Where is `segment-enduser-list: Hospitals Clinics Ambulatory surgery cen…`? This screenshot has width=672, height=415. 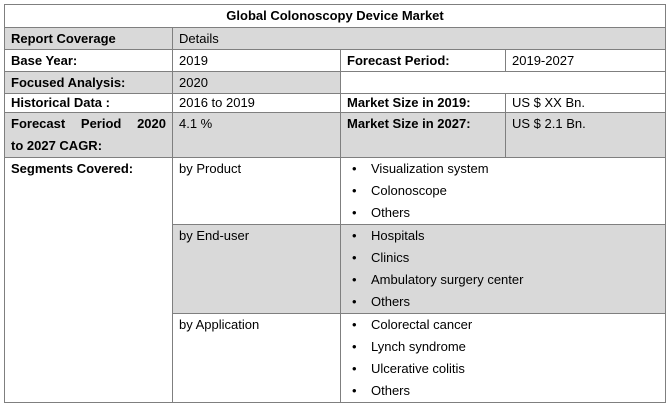
segment-enduser-list: Hospitals Clinics Ambulatory surgery cen… is located at coordinates (503, 269).